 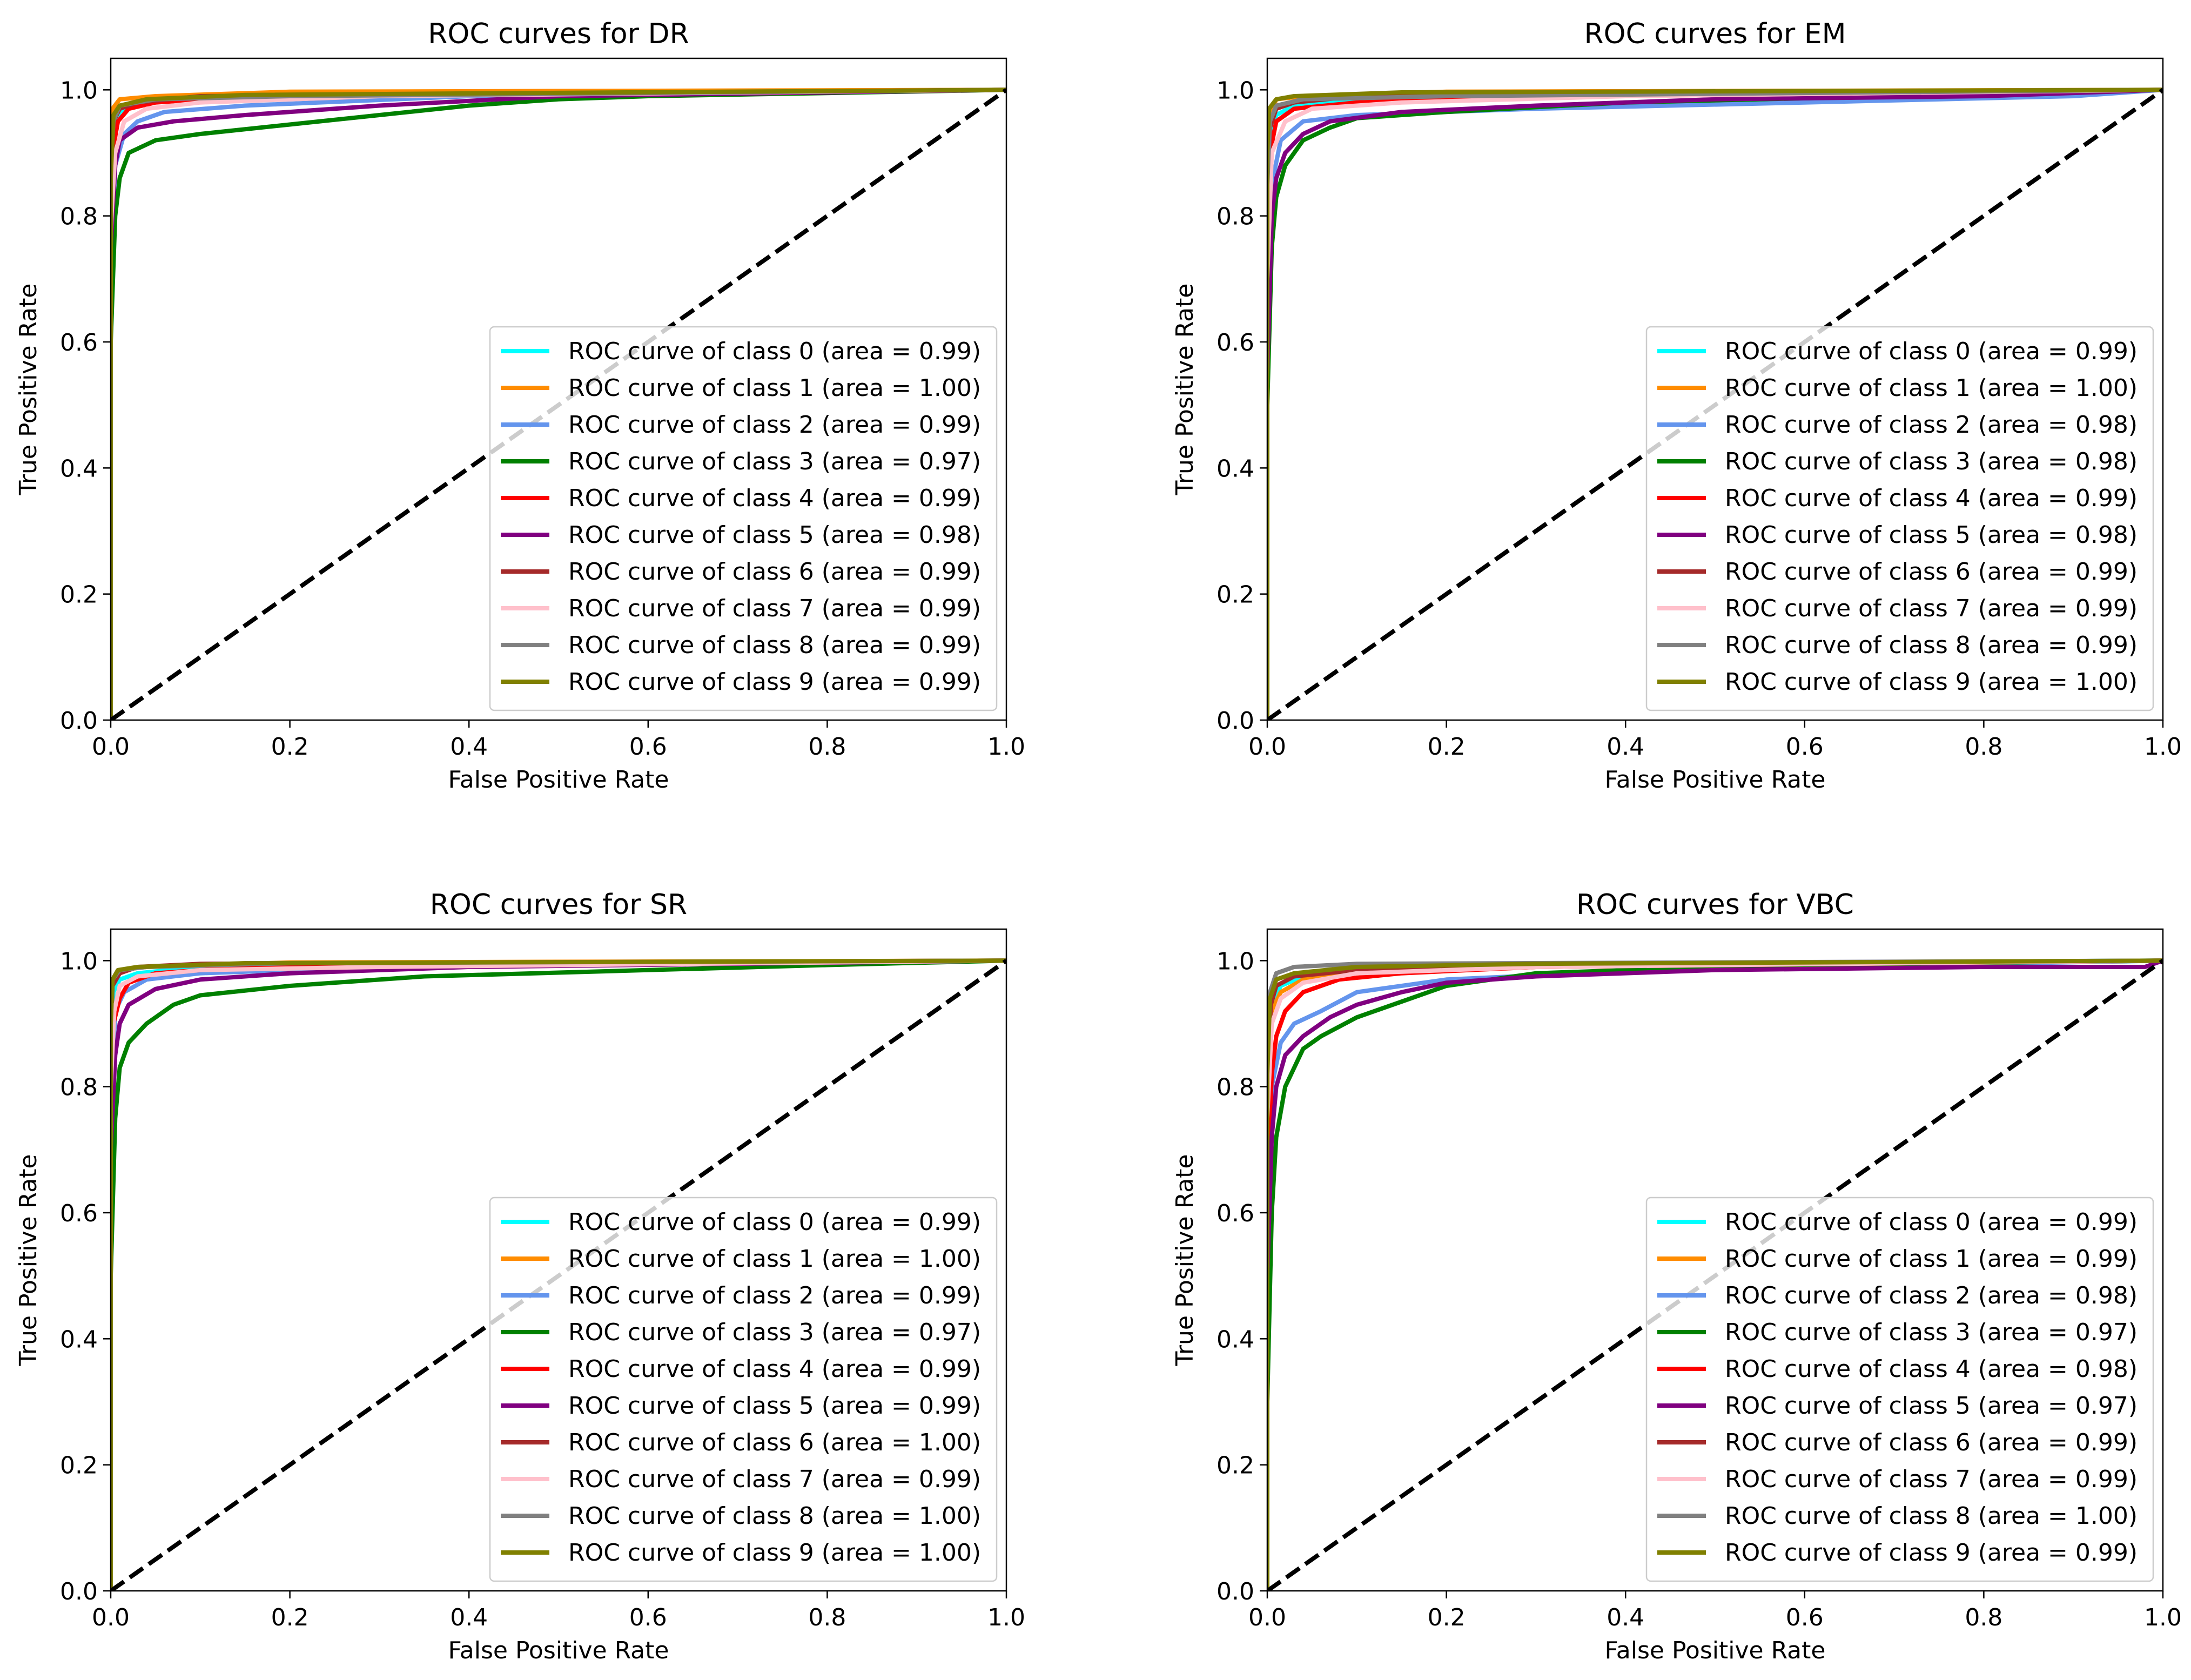 What do you see at coordinates (558, 34) in the screenshot?
I see `chart-title: ROC curves for DR` at bounding box center [558, 34].